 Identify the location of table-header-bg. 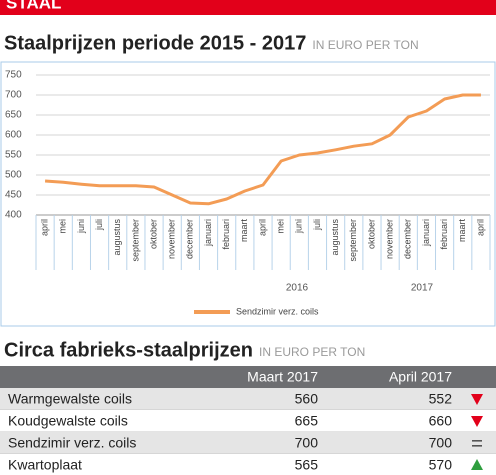
(248, 377).